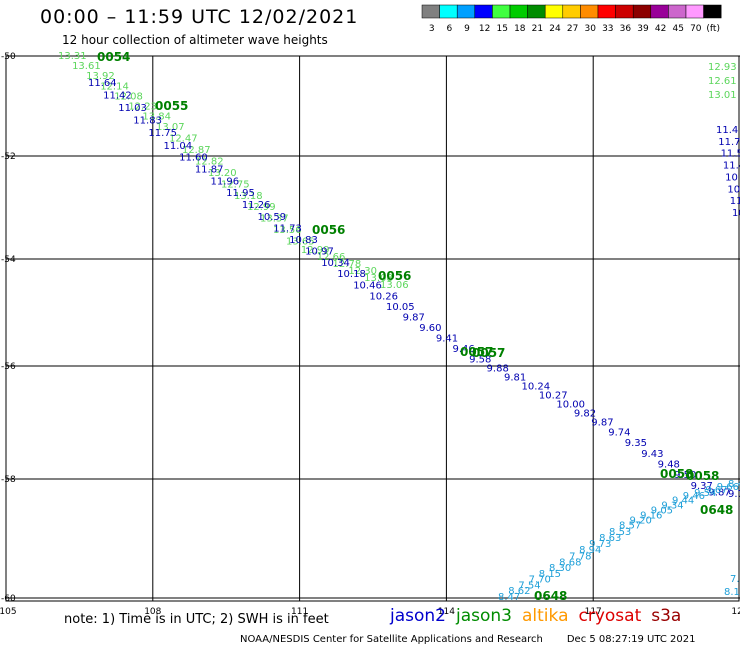  What do you see at coordinates (100, 76) in the screenshot?
I see `jason3-swh-label: 13.92` at bounding box center [100, 76].